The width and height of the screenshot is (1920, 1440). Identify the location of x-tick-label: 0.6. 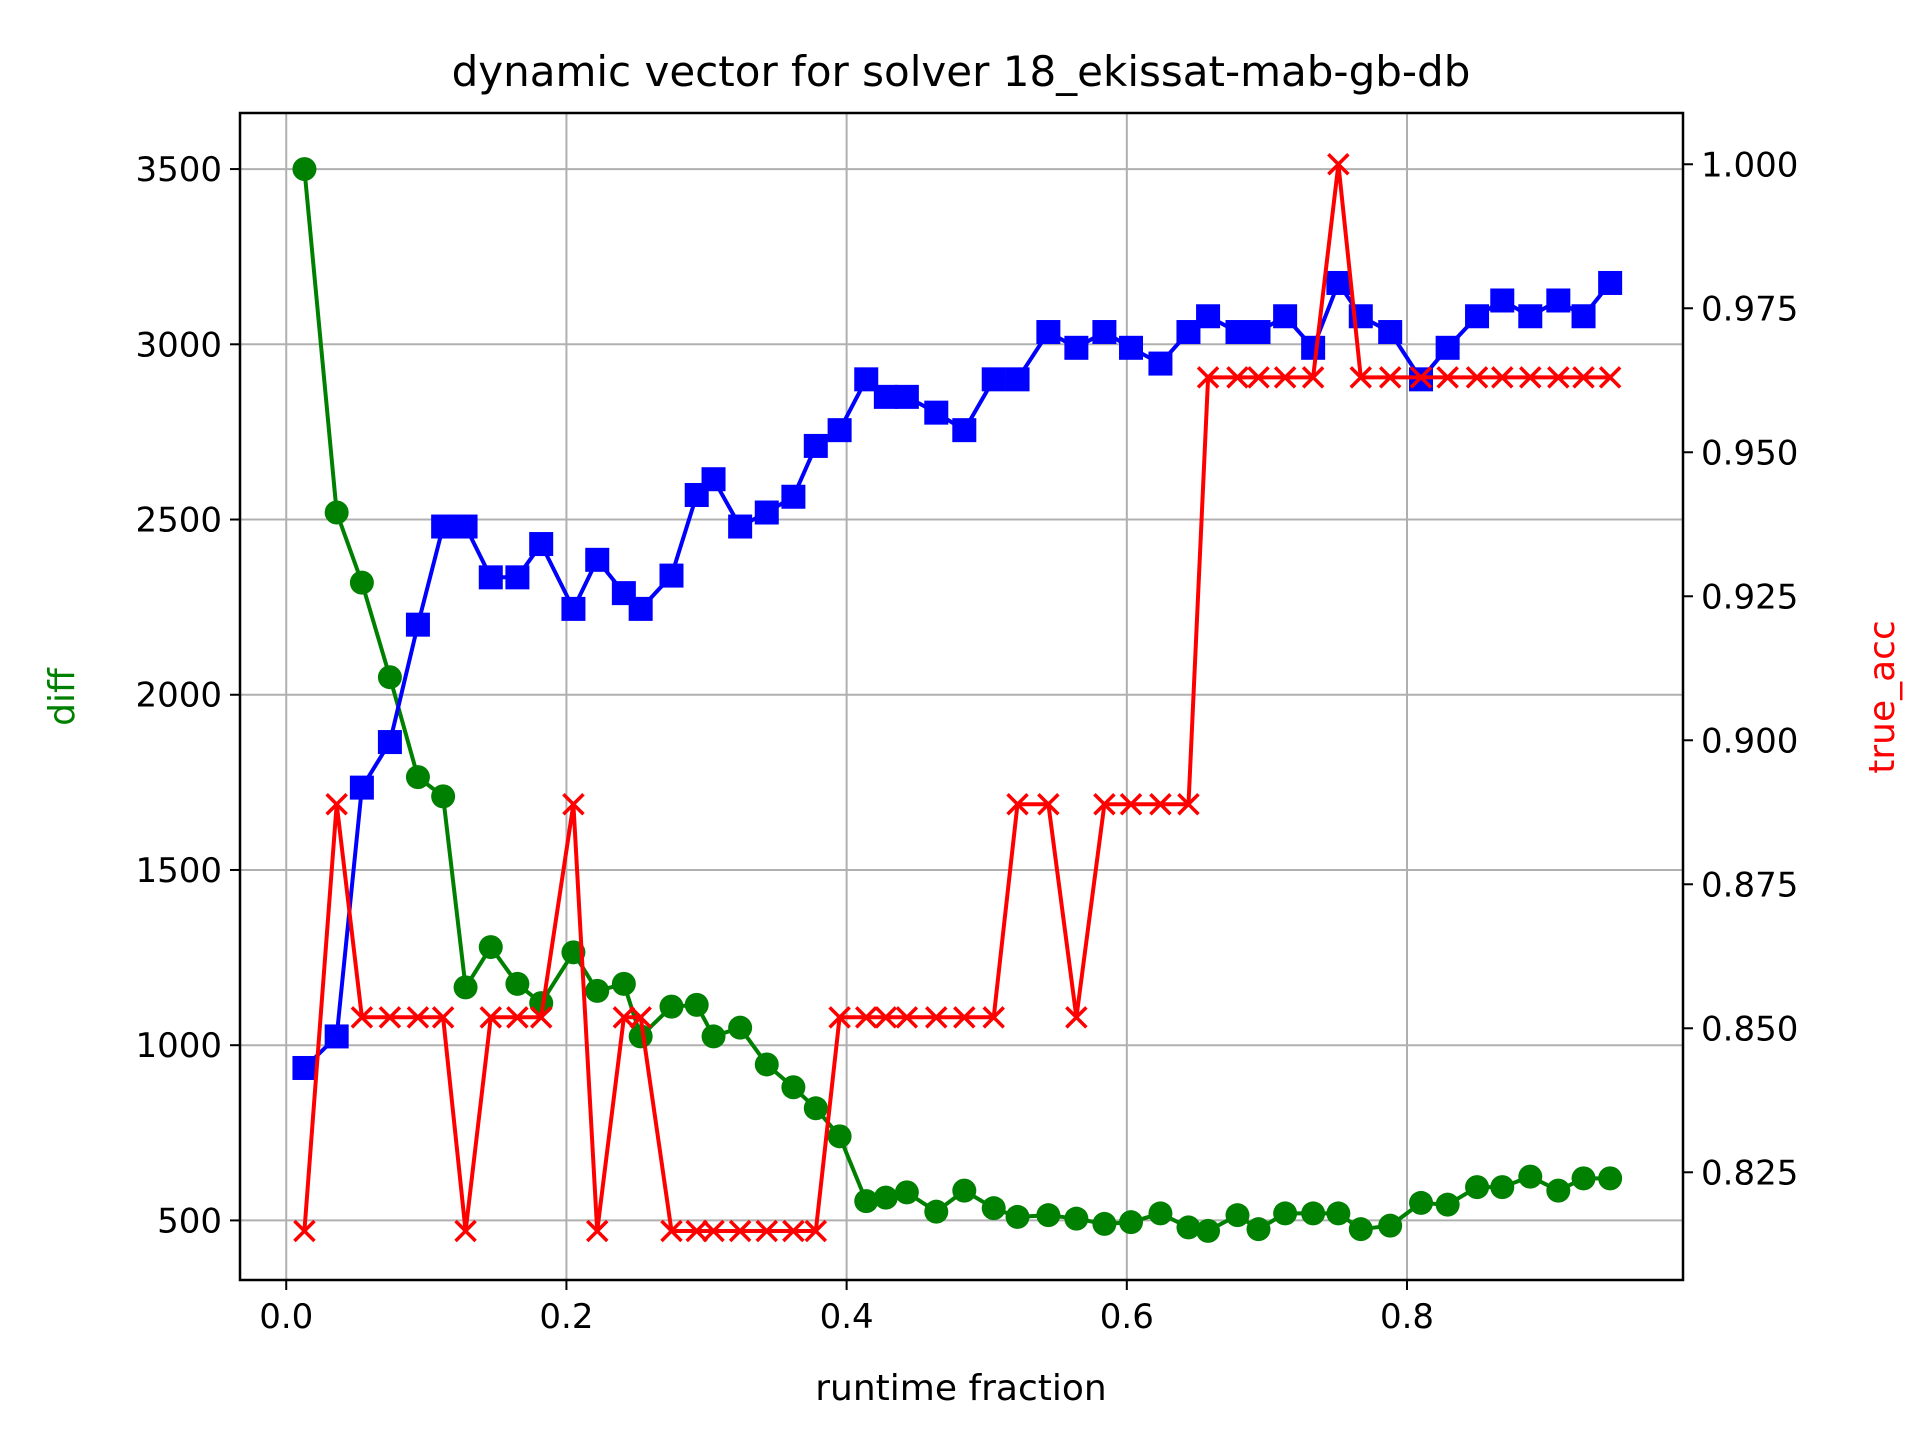
(1127, 1317).